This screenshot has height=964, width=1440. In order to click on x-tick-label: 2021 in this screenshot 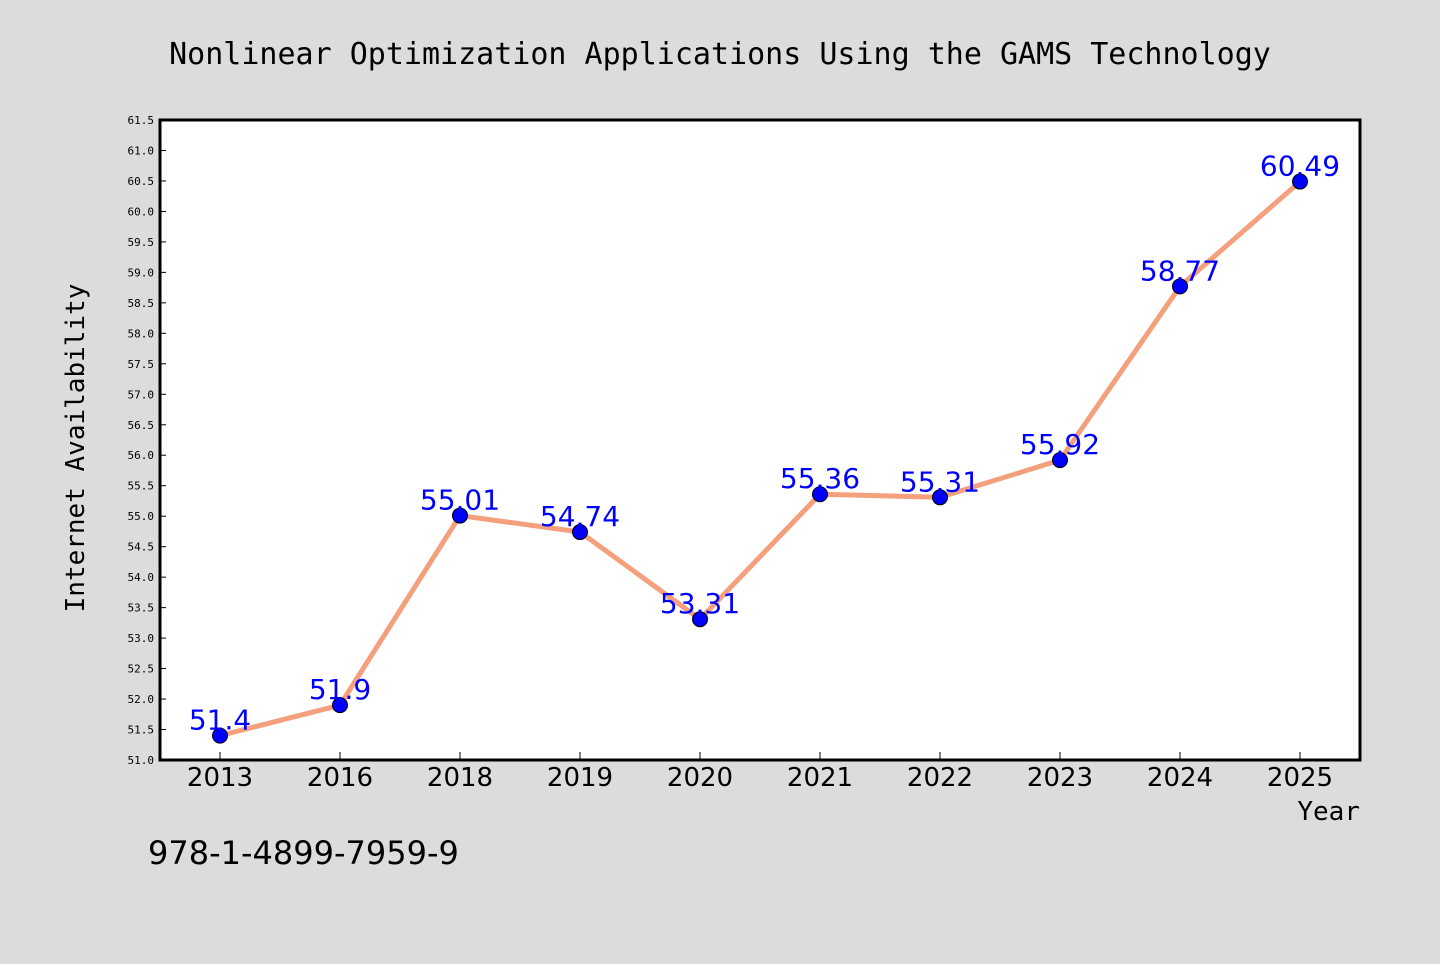, I will do `click(820, 778)`.